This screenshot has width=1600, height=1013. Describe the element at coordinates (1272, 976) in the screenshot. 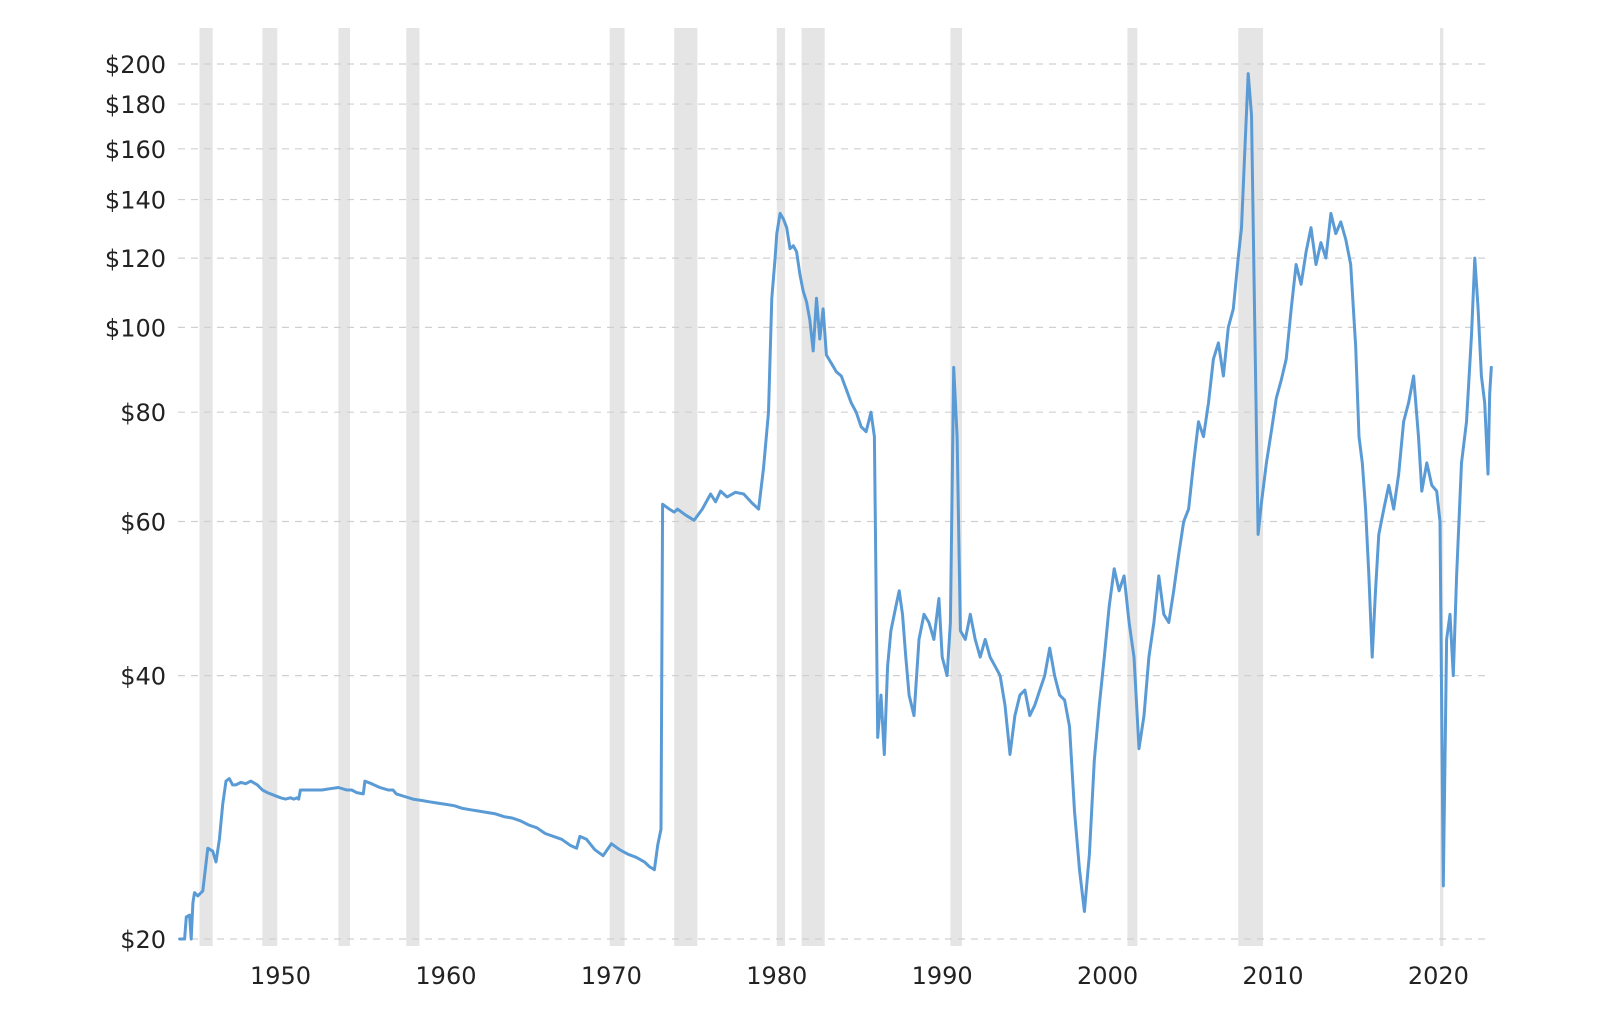

I see `x-tick-label: 2010` at that location.